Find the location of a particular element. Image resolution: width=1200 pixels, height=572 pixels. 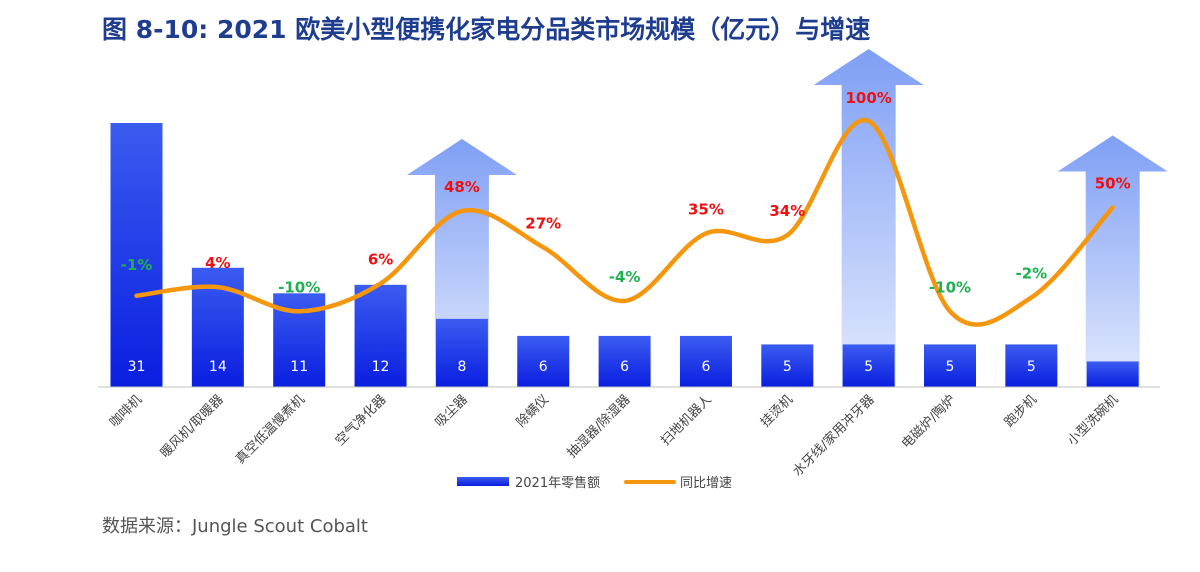

category-label-吸尘器: 吸尘器 is located at coordinates (452, 411).